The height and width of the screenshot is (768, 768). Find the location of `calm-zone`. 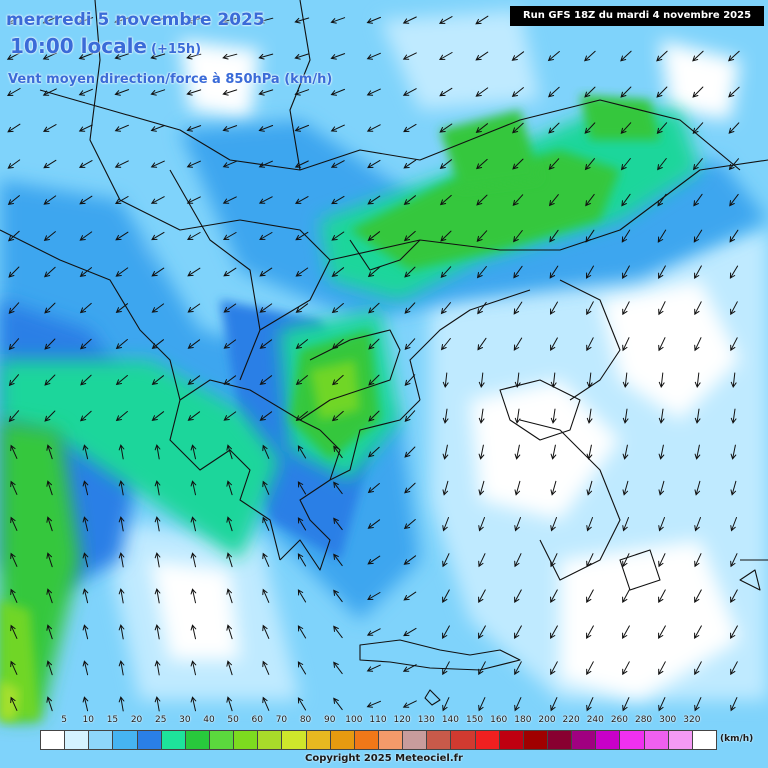

calm-zone is located at coordinates (700, 80).